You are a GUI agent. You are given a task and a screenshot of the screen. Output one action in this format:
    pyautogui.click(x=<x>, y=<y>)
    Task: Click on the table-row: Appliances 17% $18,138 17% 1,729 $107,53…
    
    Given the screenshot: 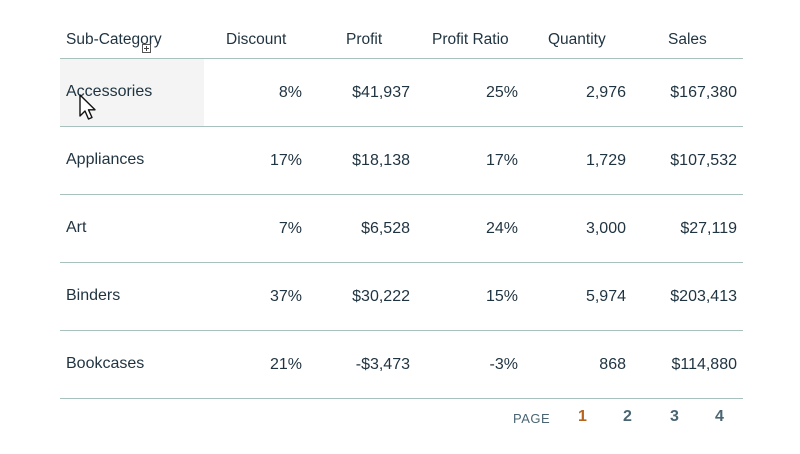 What is the action you would take?
    pyautogui.click(x=401, y=161)
    